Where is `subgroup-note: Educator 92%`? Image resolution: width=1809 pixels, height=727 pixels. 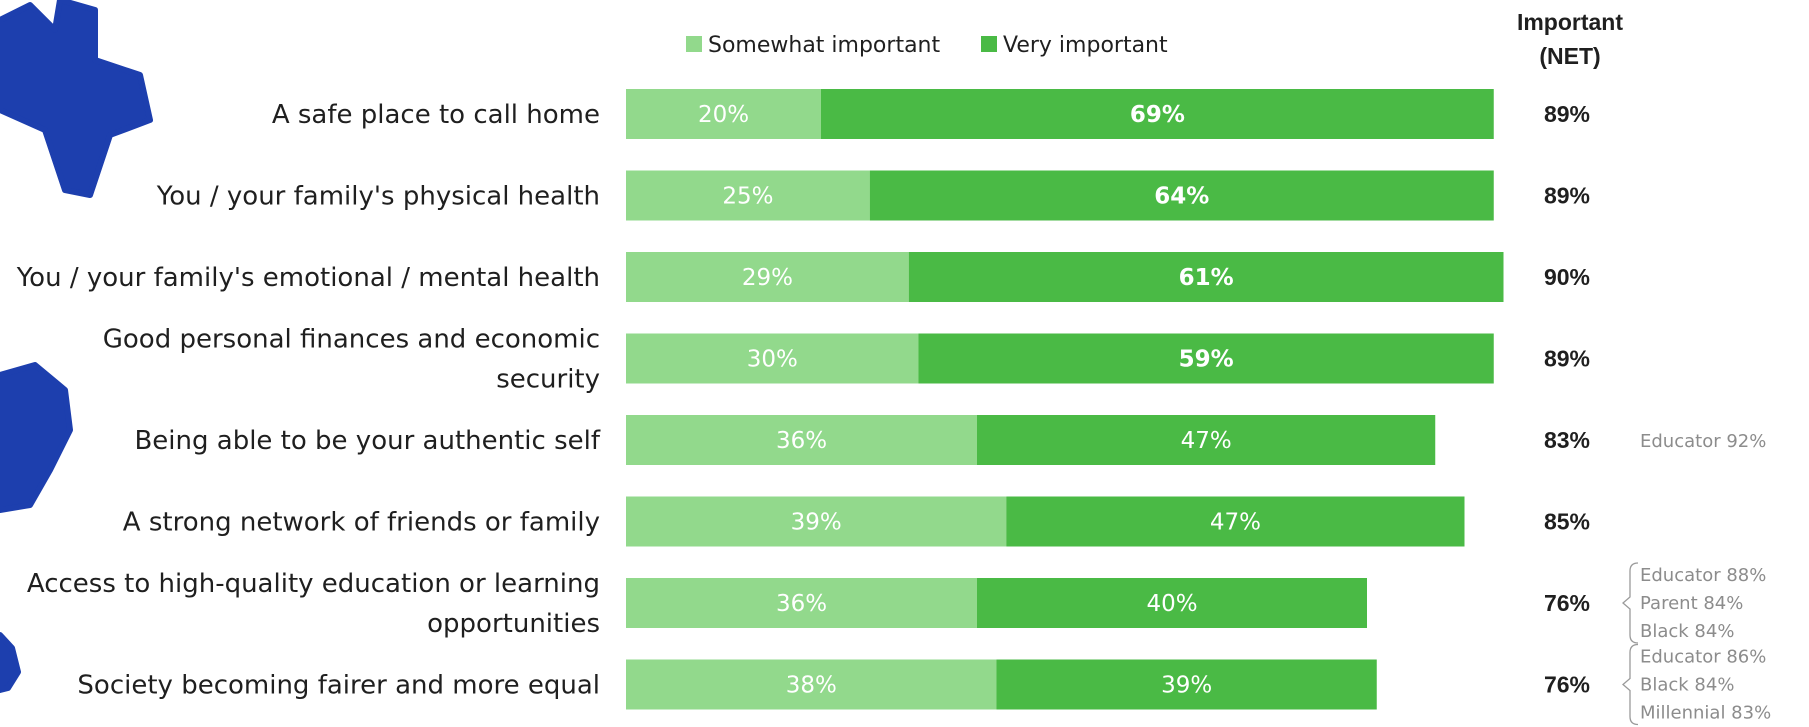
subgroup-note: Educator 92% is located at coordinates (1703, 441).